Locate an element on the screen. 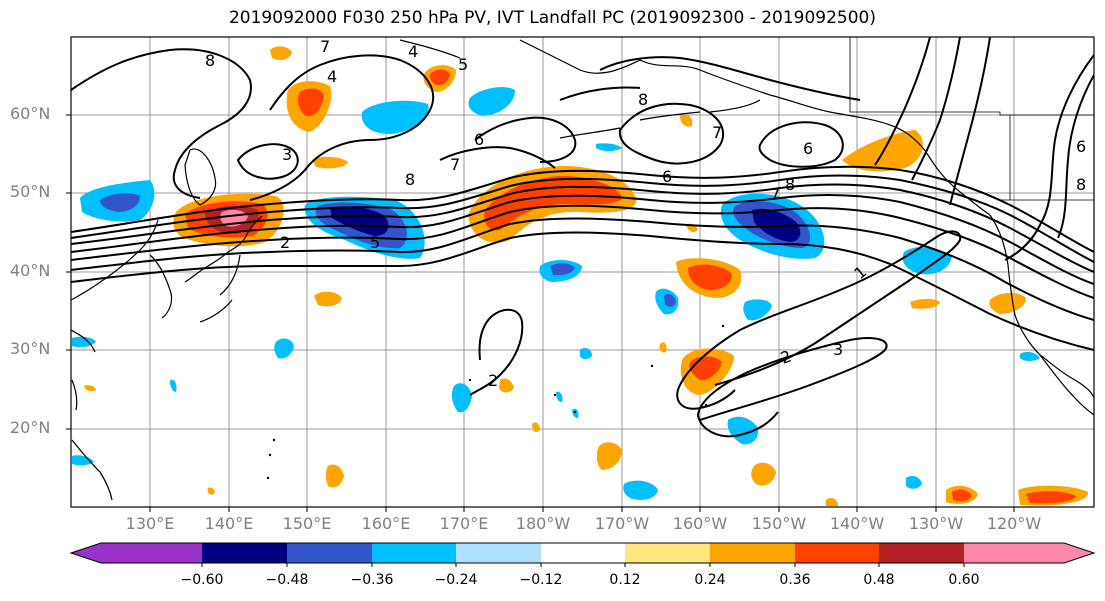  lon-label: 150°W is located at coordinates (779, 523).